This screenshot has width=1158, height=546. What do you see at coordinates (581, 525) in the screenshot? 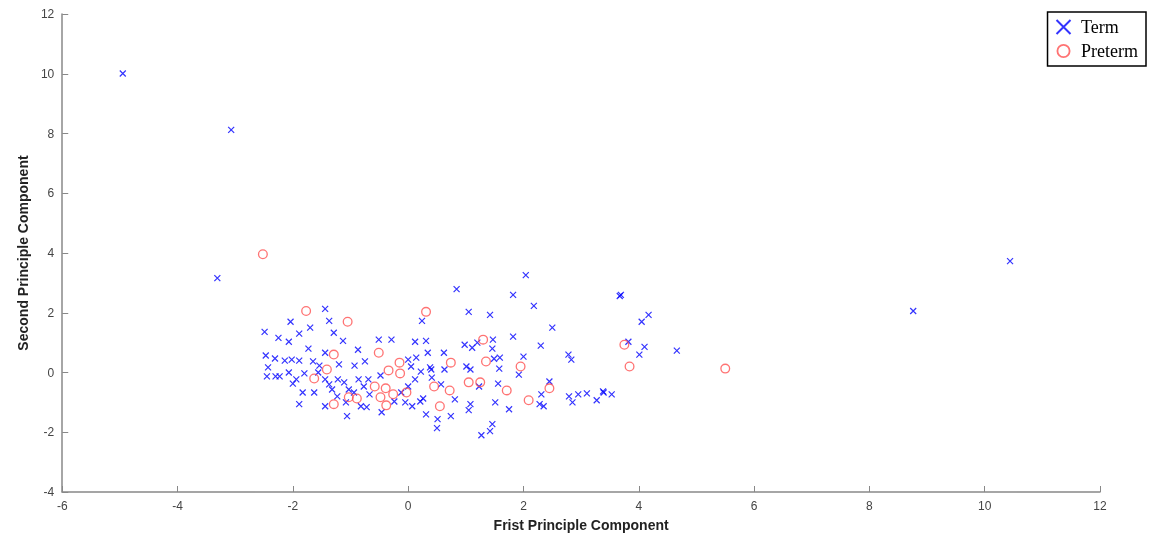
I see `x-axis-title: Frist Principle Component` at bounding box center [581, 525].